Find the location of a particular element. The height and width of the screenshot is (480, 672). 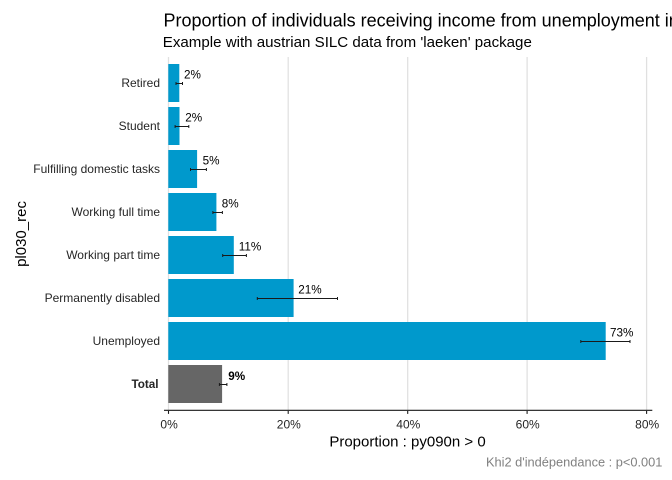

svg-text: 20% is located at coordinates (289, 425).